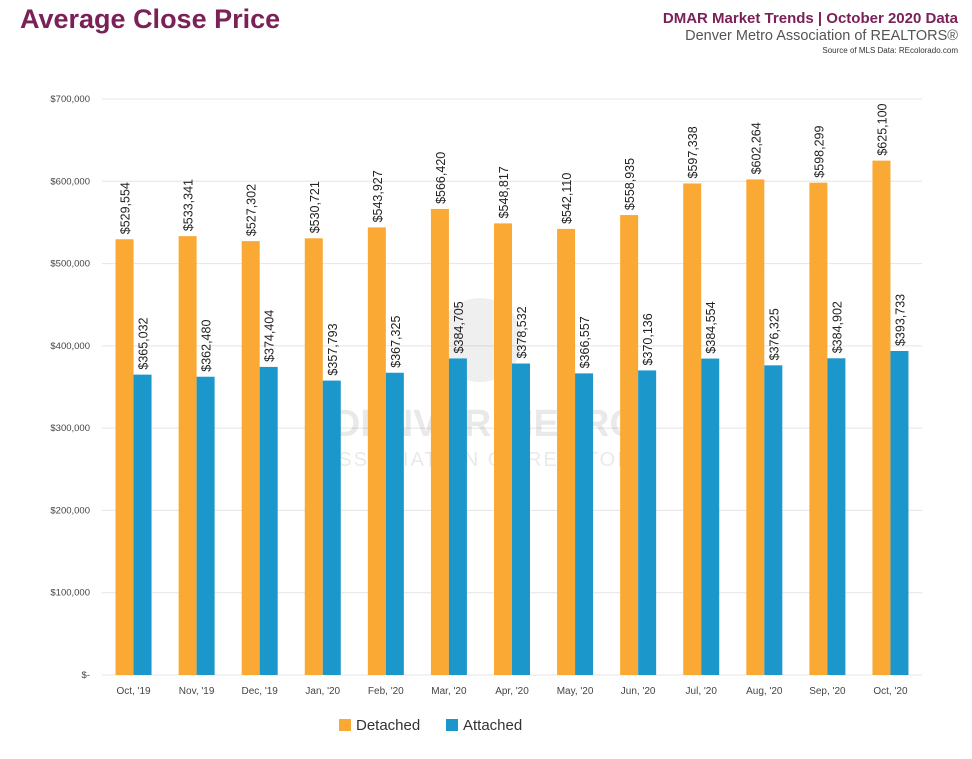  I want to click on report-name: DMAR Market Trends | October 2020 Data, so click(810, 18).